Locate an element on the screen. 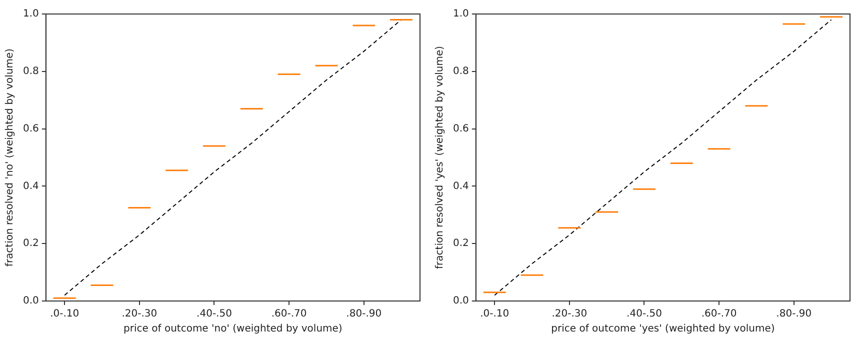 This screenshot has width=860, height=343. x-axis-title: price of outcome 'yes' (weighted by volume) is located at coordinates (663, 329).